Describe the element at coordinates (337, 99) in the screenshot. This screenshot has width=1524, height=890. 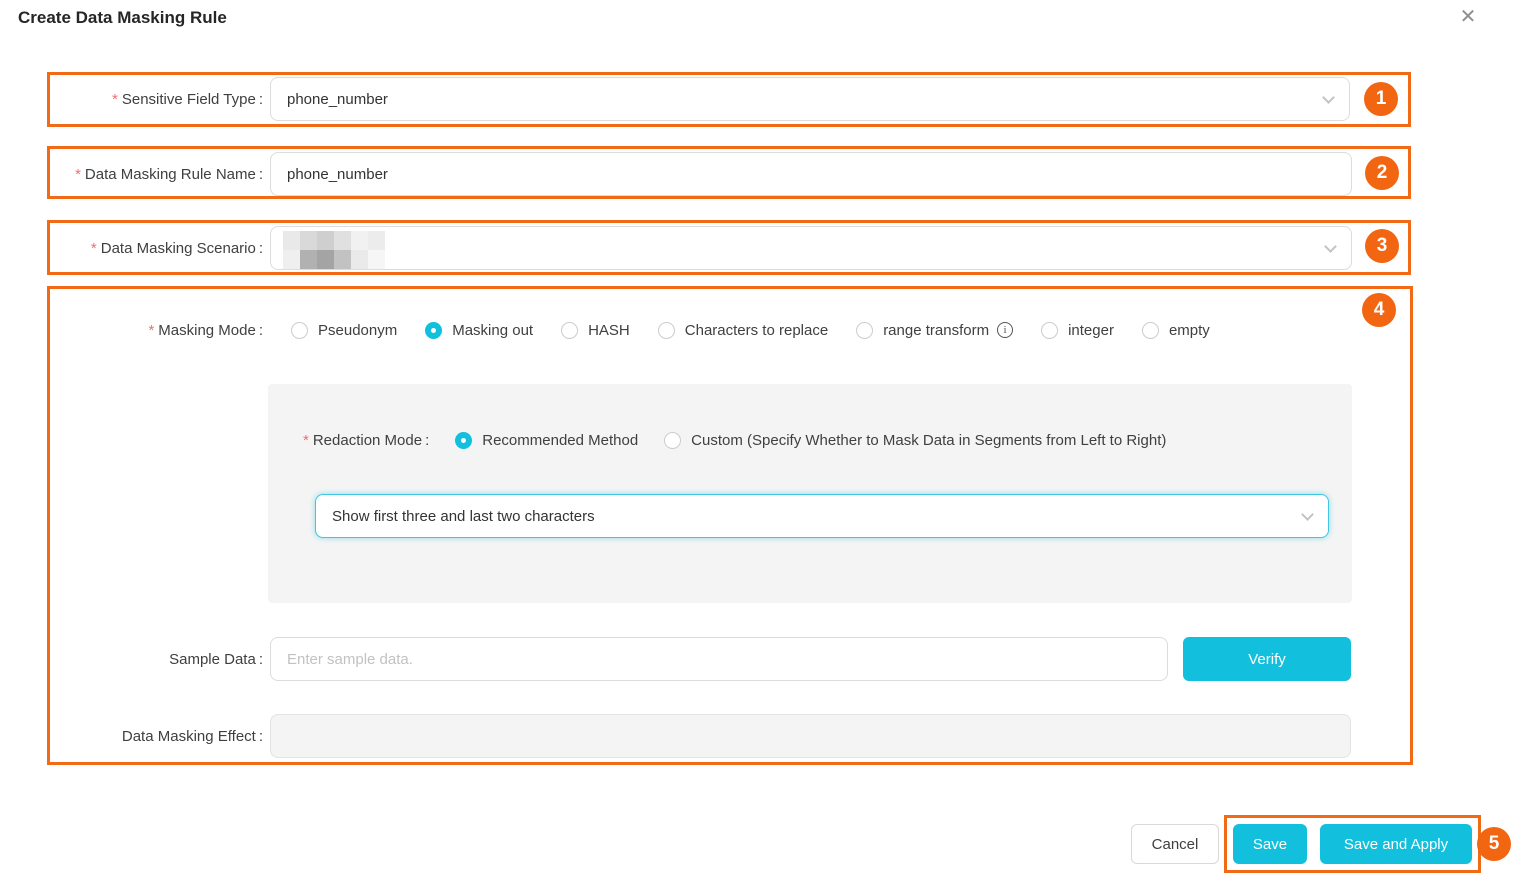
I see `select-value: phone_number` at that location.